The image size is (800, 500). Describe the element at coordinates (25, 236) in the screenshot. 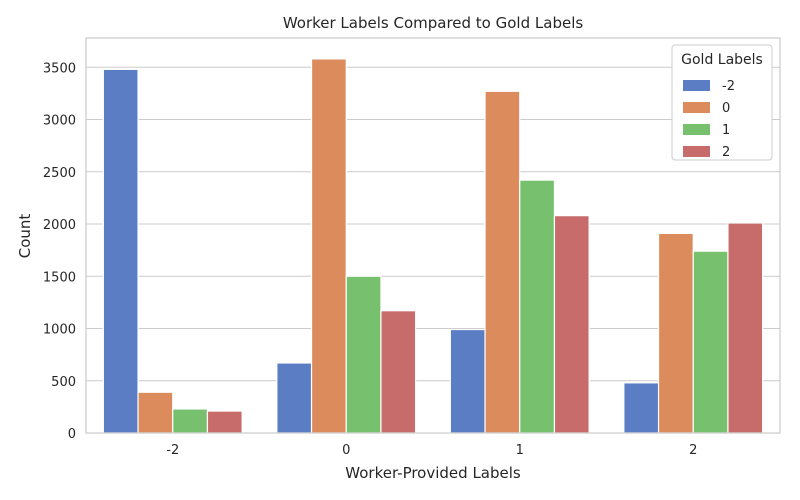

I see `y-axis-label: Count` at that location.